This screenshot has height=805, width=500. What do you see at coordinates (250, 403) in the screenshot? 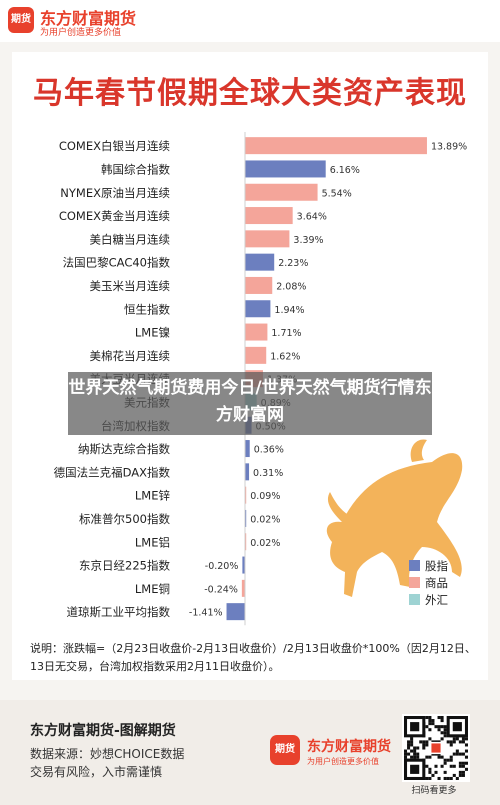
I see `overlay-banner: 世界天然气期货费用今日/世界天然气期货行情东方财富网` at bounding box center [250, 403].